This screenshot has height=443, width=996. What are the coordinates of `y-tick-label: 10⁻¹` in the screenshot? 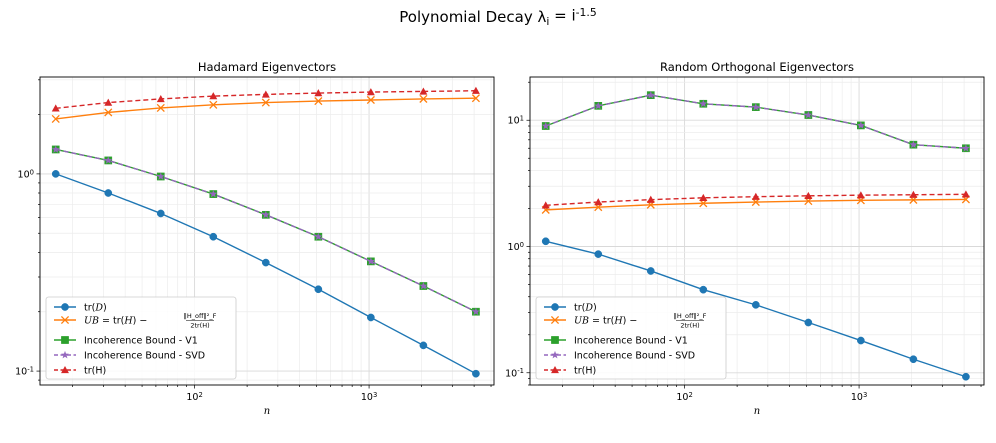 It's located at (24, 372).